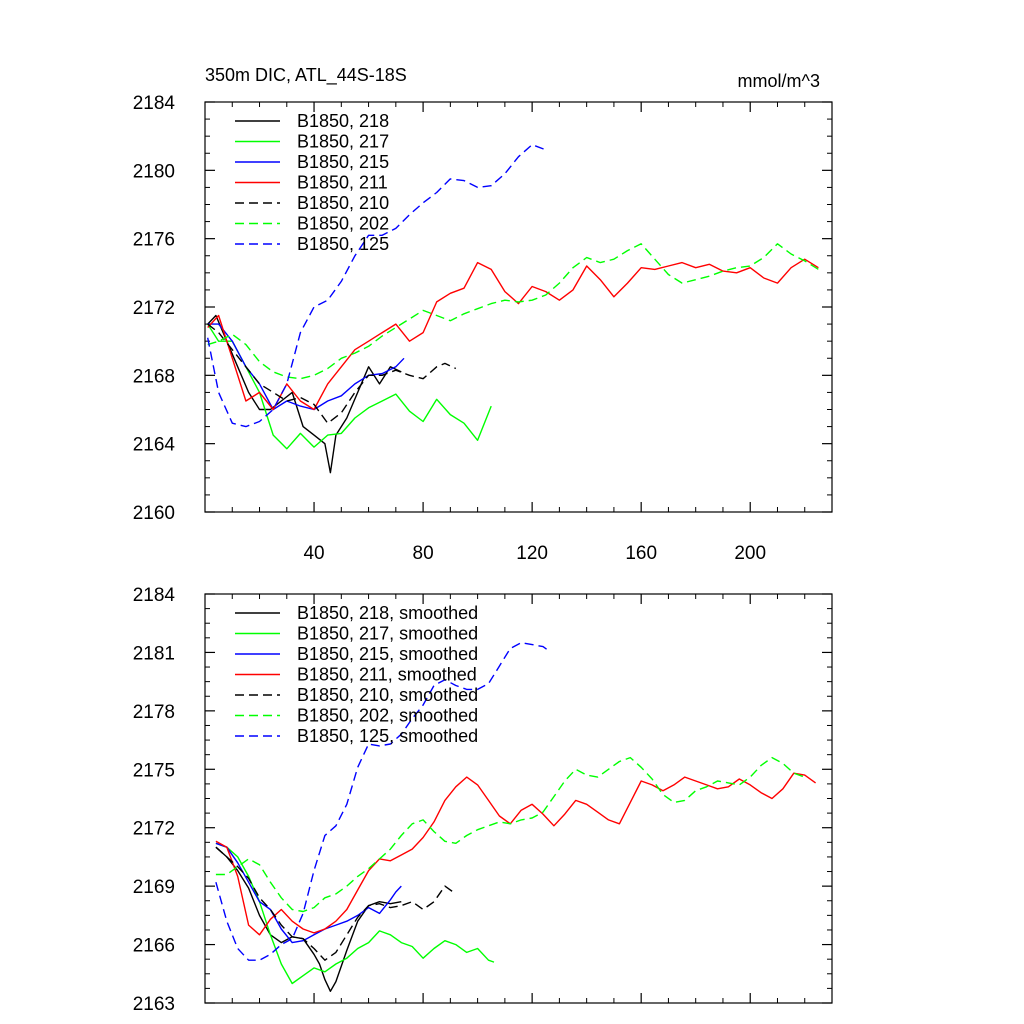 The height and width of the screenshot is (1024, 1024). I want to click on legend-label: B1850, 125, smoothed, so click(387, 736).